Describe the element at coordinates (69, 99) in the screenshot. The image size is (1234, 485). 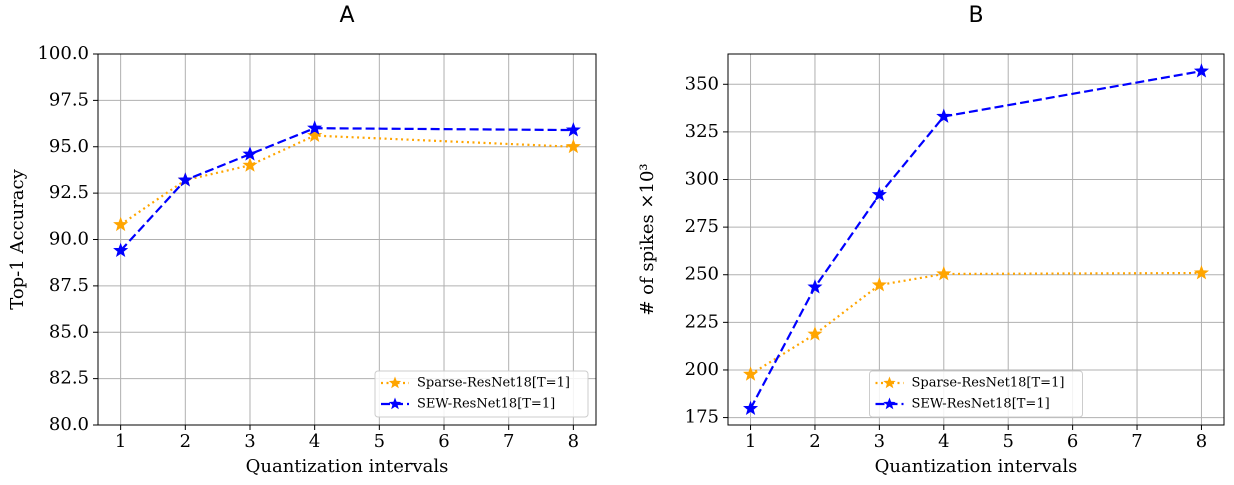
I see `y-tick-label: 97.5` at that location.